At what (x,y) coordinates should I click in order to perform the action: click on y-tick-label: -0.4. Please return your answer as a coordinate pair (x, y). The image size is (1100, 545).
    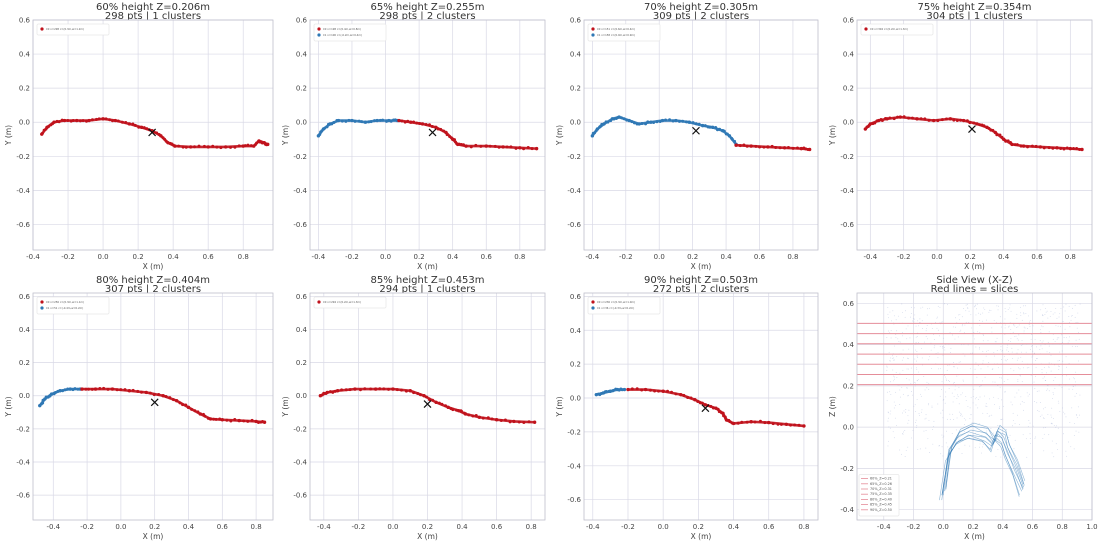
    Looking at the image, I should click on (847, 510).